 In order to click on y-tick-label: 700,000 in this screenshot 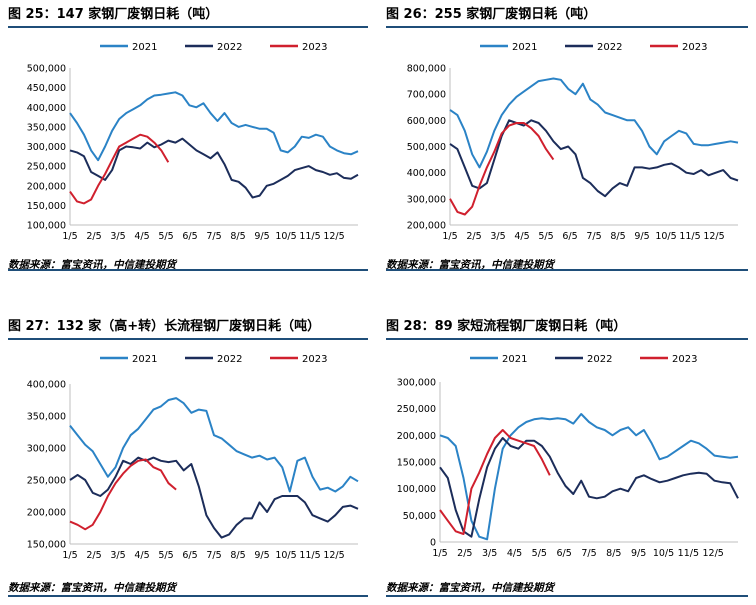, I will do `click(426, 95)`.